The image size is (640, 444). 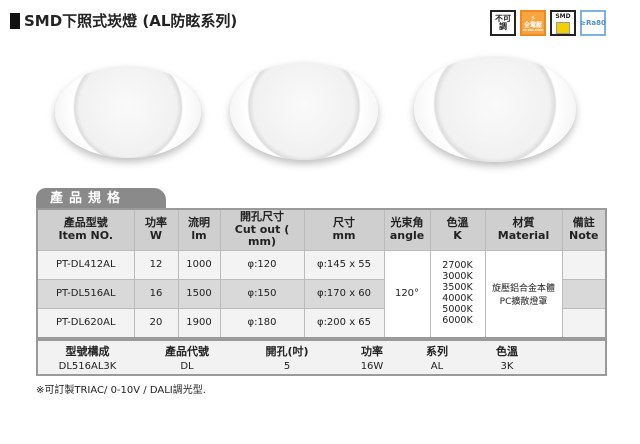 What do you see at coordinates (523, 230) in the screenshot?
I see `header-material: 材質 Material` at bounding box center [523, 230].